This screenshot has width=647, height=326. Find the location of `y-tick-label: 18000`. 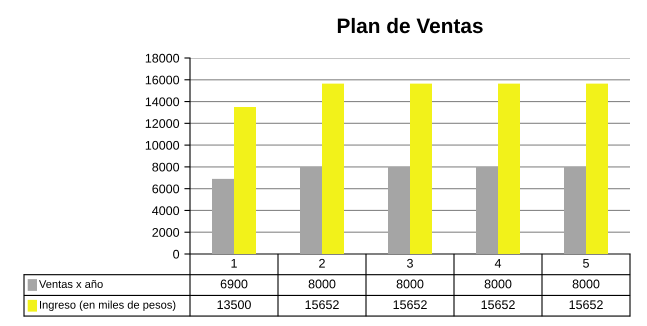

y-tick-label: 18000 is located at coordinates (163, 58).